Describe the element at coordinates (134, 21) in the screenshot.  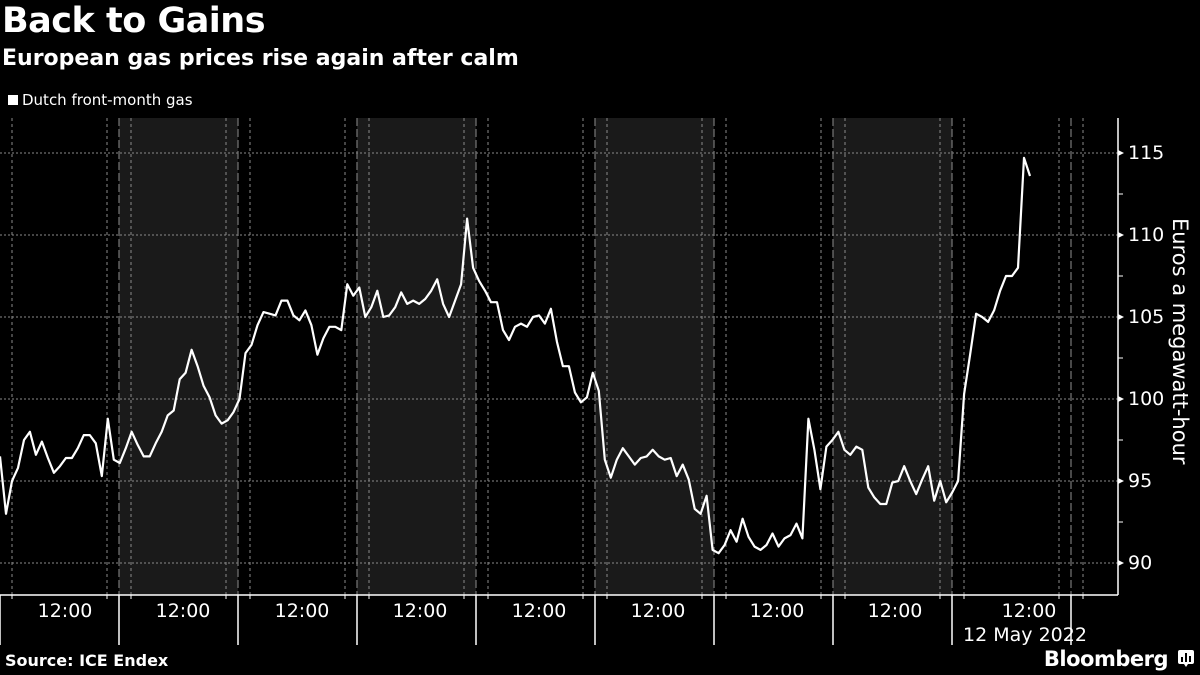
I see `chart-title: Back to Gains` at that location.